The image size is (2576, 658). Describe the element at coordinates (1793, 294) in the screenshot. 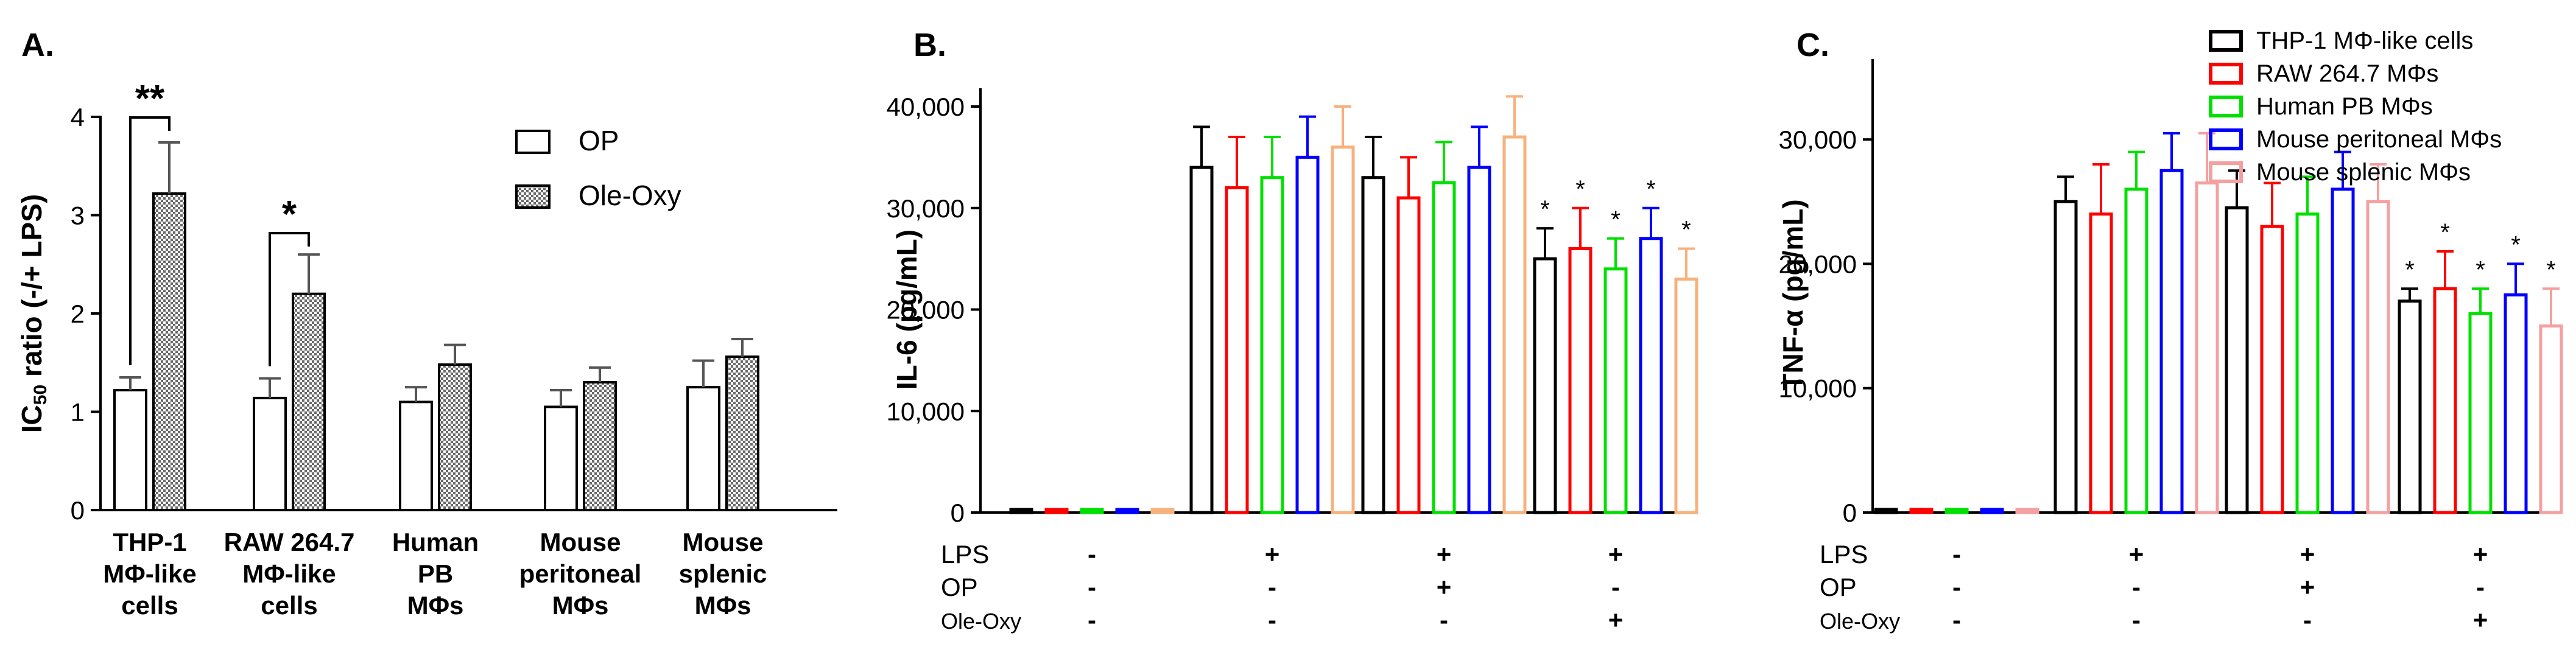

I see `y-axis-label: TNF-α (pg/mL)` at that location.